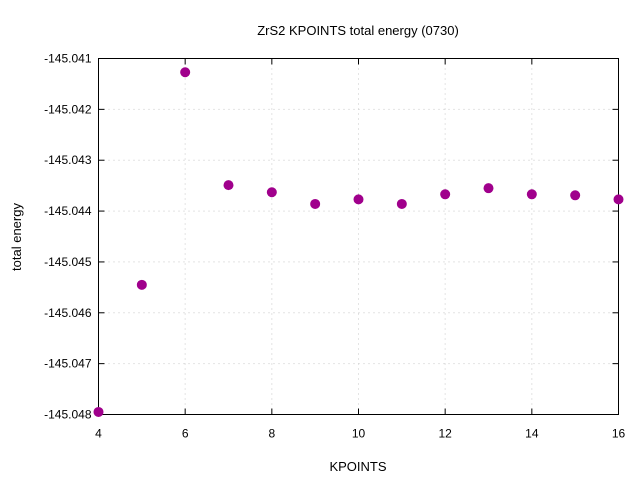  I want to click on y-tick-label: -145.044, so click(68, 211).